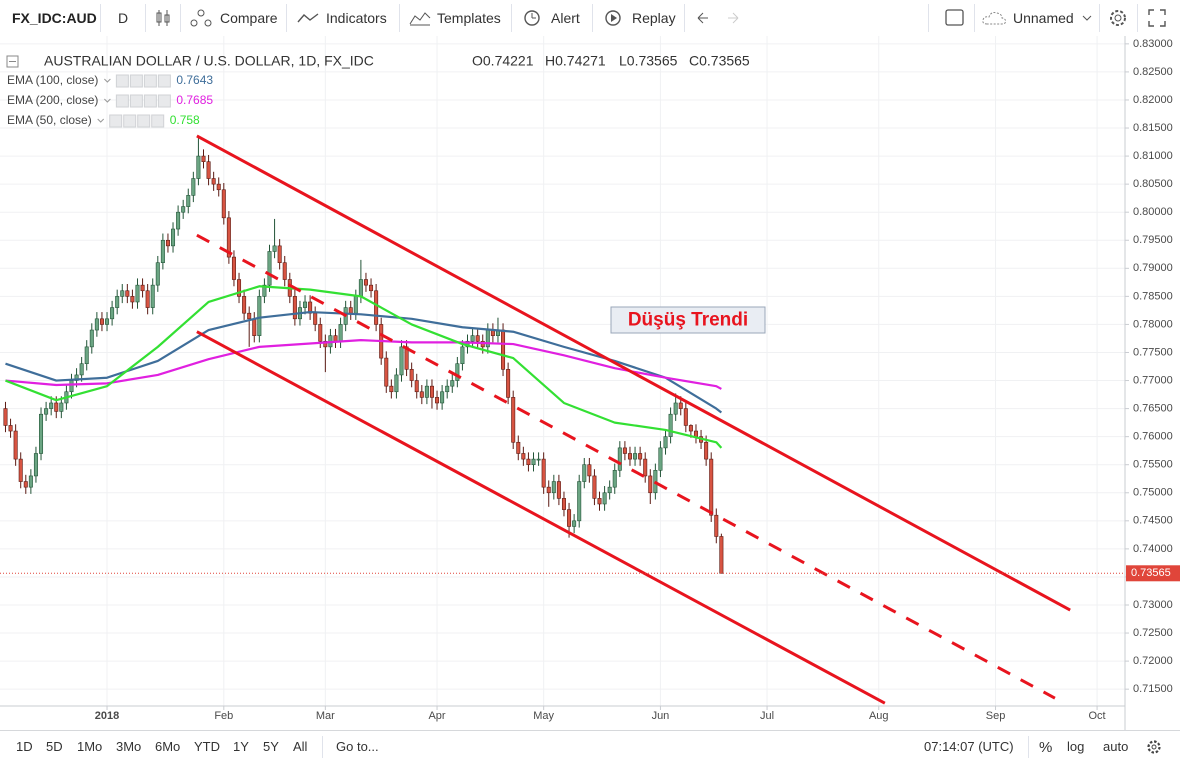 The width and height of the screenshot is (1180, 764). Describe the element at coordinates (718, 18) in the screenshot. I see `undo-redo` at that location.